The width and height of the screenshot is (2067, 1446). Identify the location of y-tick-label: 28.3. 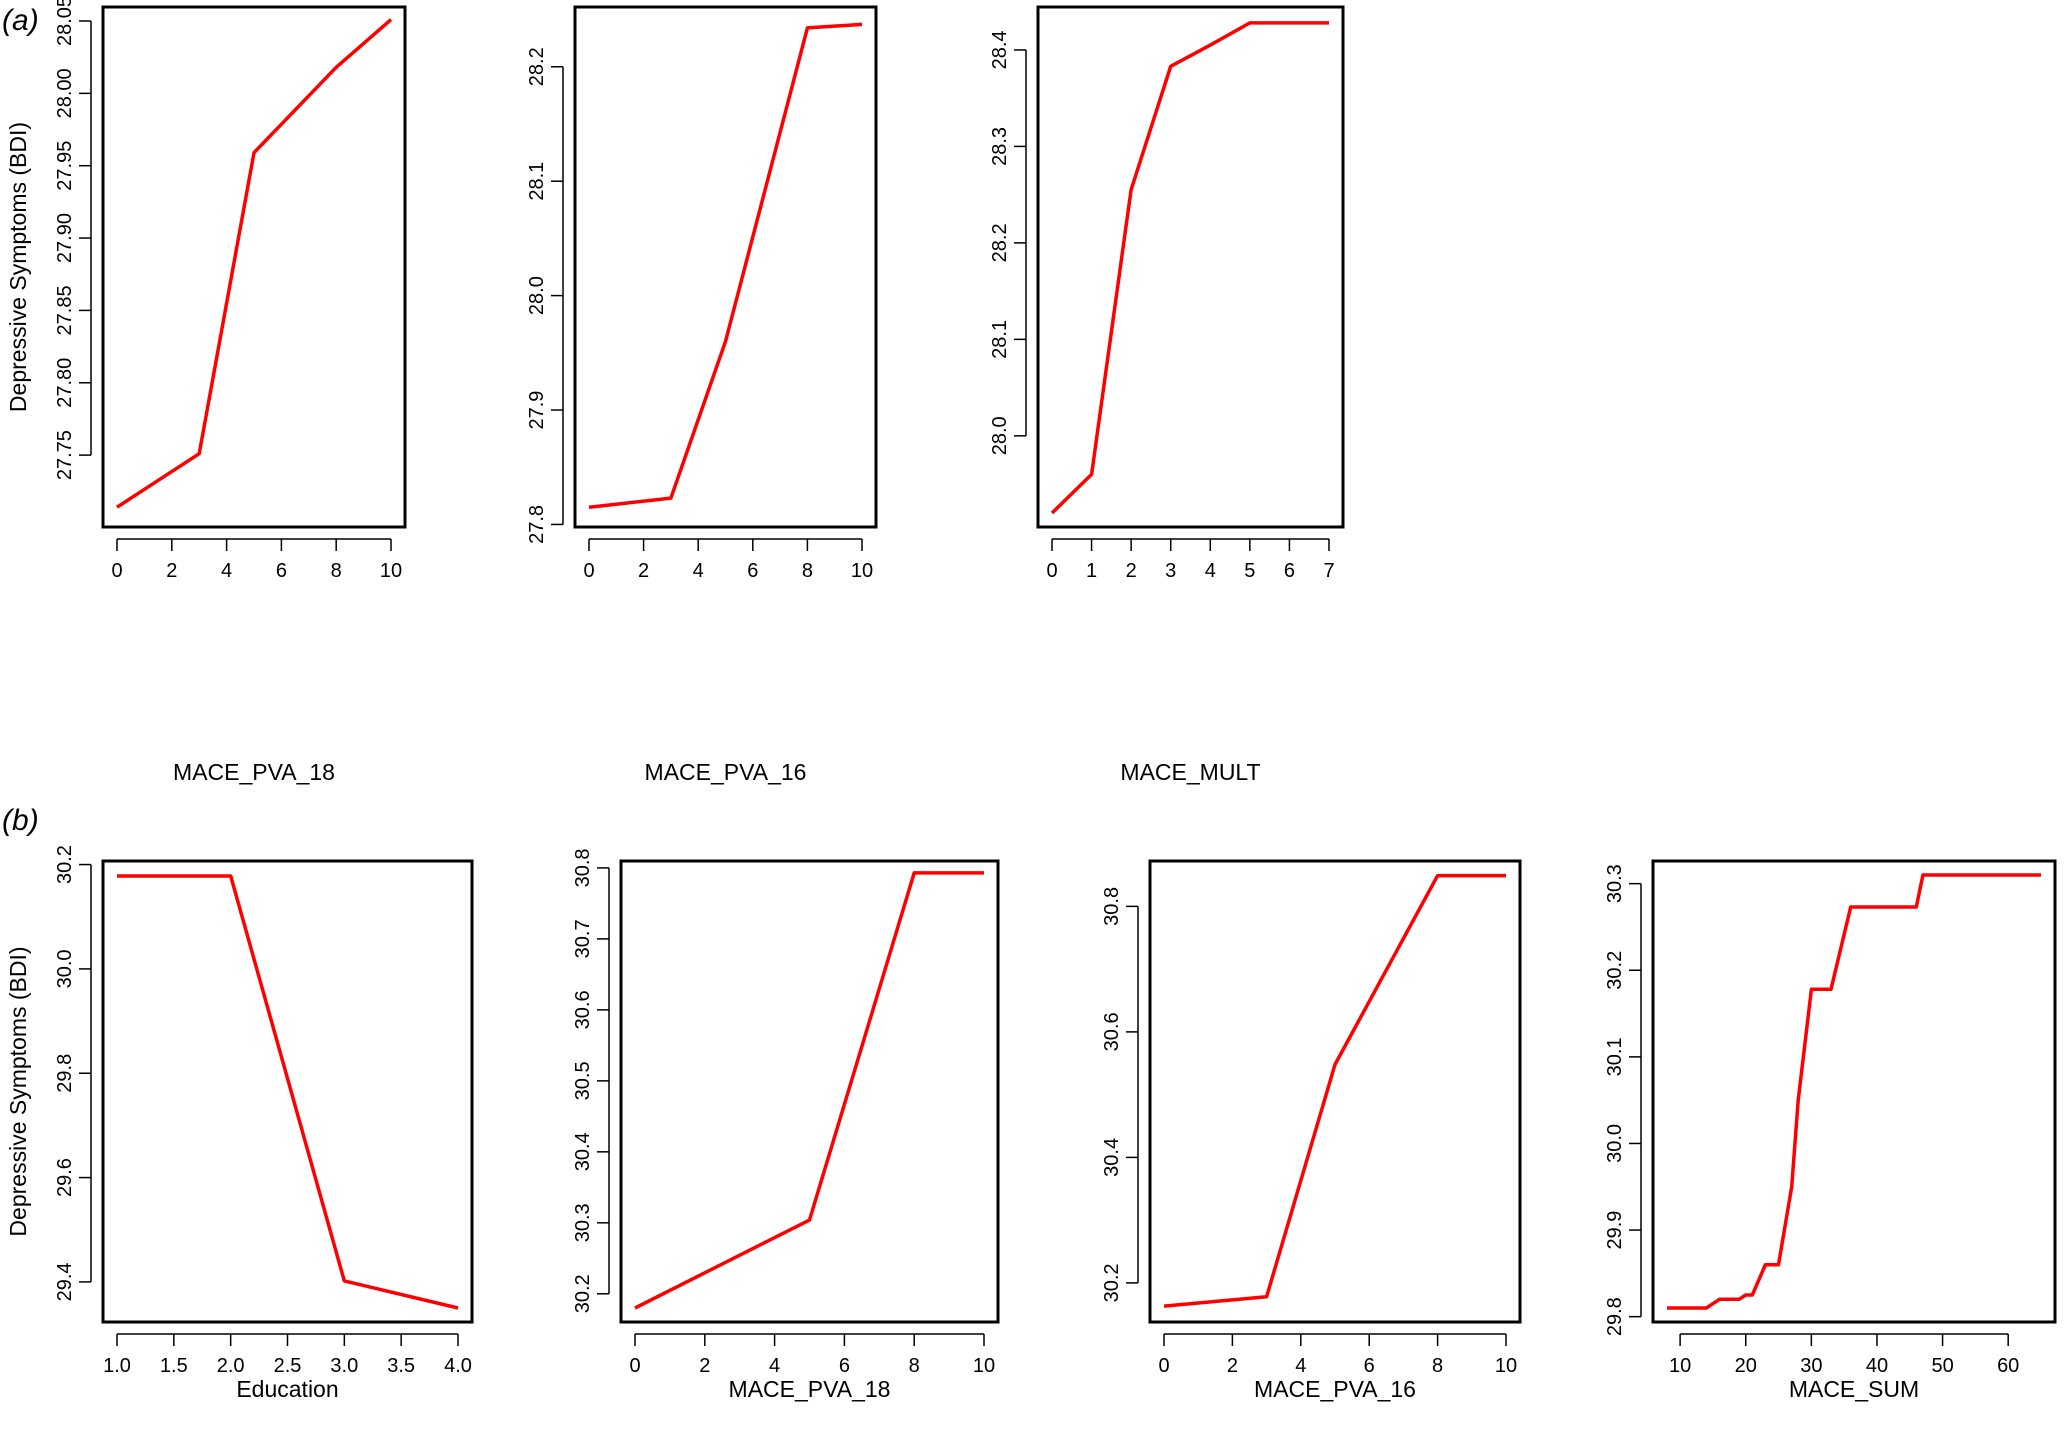
(1000, 146).